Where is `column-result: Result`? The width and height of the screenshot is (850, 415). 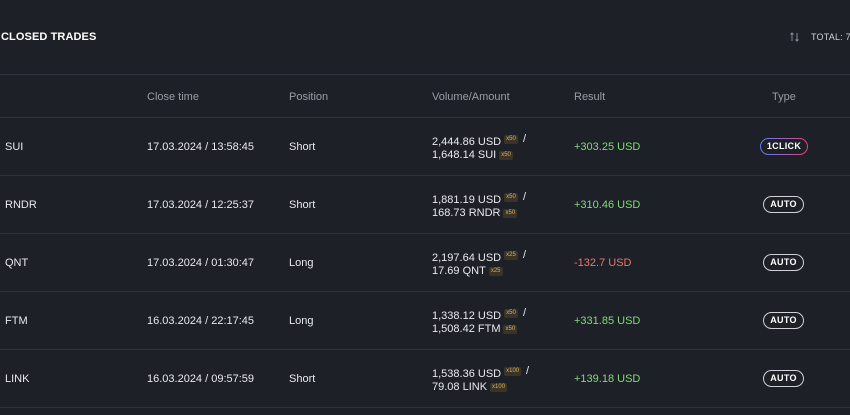
column-result: Result is located at coordinates (590, 97).